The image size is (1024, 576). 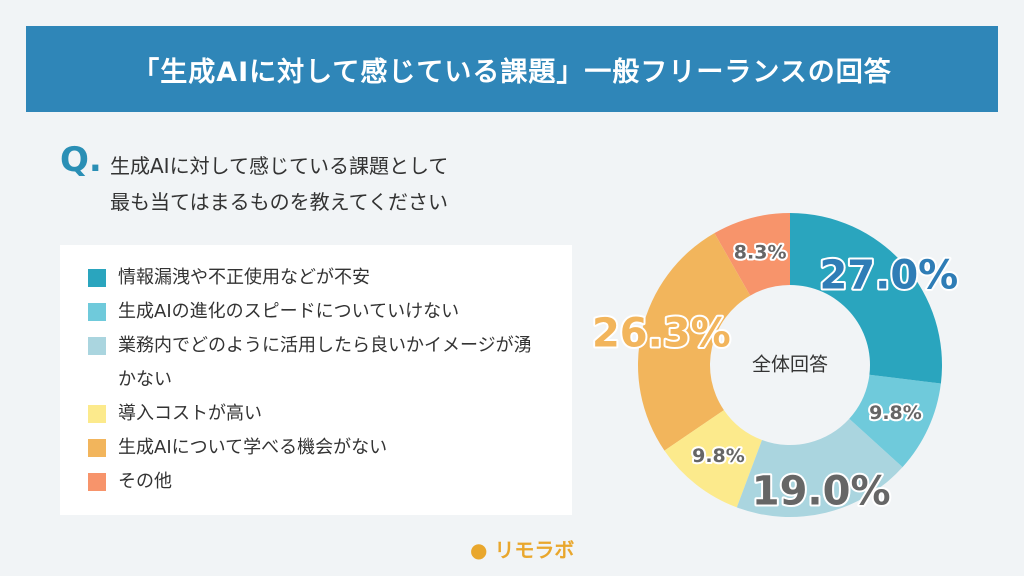 What do you see at coordinates (145, 481) in the screenshot?
I see `legend-label: その他` at bounding box center [145, 481].